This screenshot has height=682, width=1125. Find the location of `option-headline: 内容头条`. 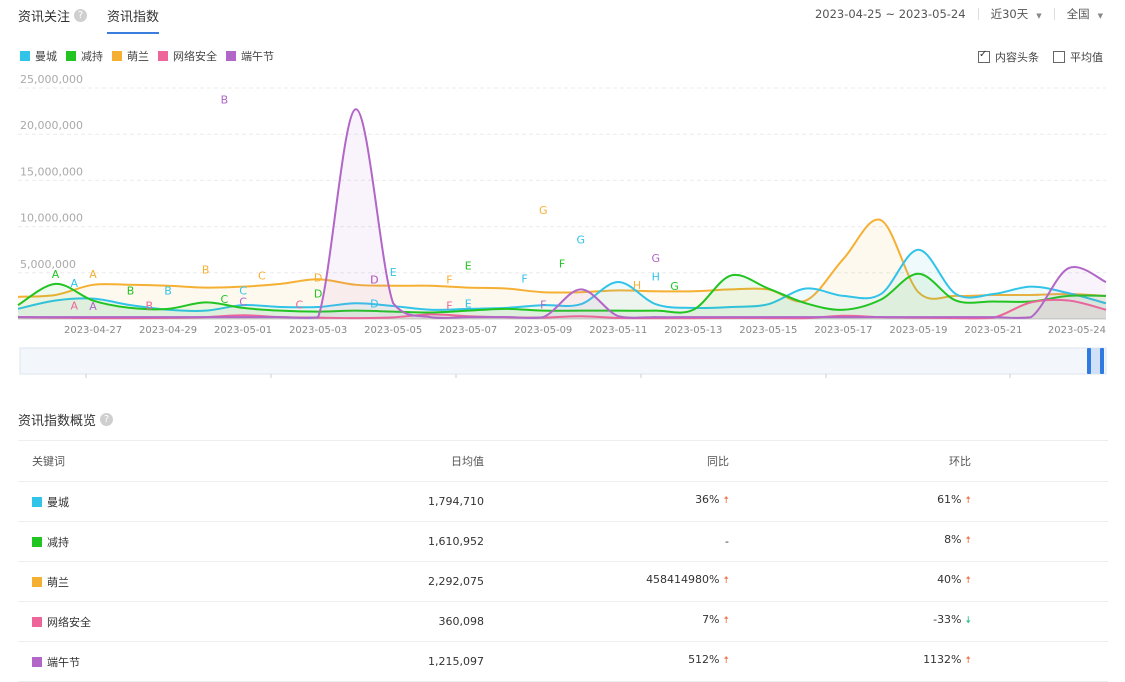

option-headline: 内容头条 is located at coordinates (1008, 57).